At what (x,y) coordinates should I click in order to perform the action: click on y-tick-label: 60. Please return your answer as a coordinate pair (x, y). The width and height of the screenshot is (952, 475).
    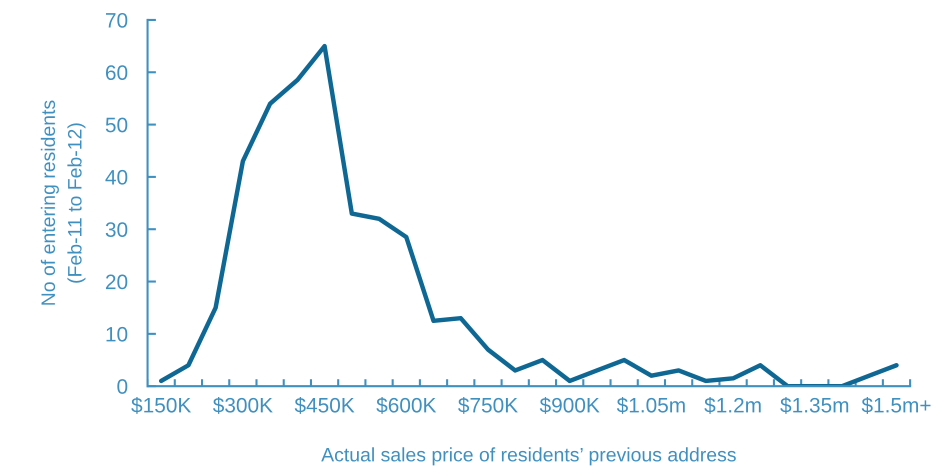
    Looking at the image, I should click on (117, 72).